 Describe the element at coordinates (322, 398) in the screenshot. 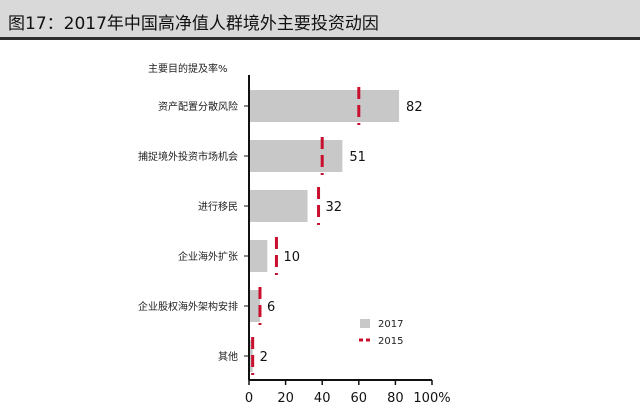

I see `x-tick-label: 40` at that location.